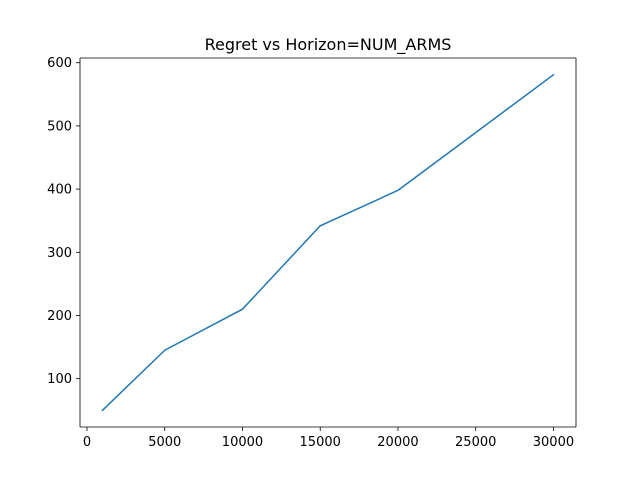 This screenshot has width=640, height=480. What do you see at coordinates (59, 126) in the screenshot?
I see `y-tick-label: 500` at bounding box center [59, 126].